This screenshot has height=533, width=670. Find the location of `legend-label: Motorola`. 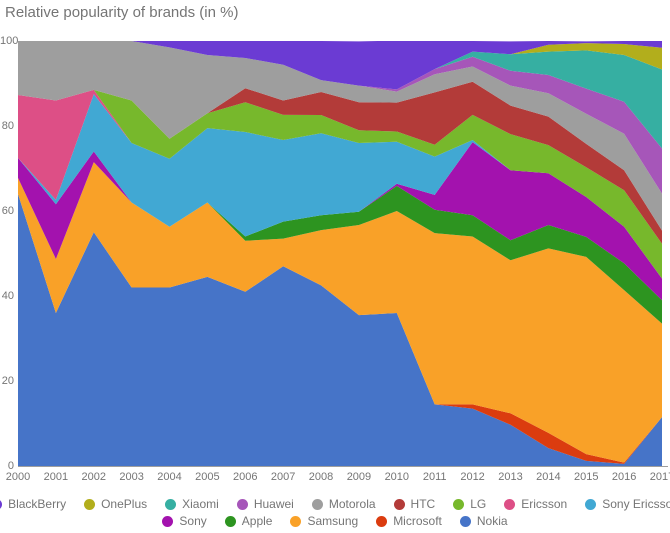

legend-label: Motorola is located at coordinates (352, 504).